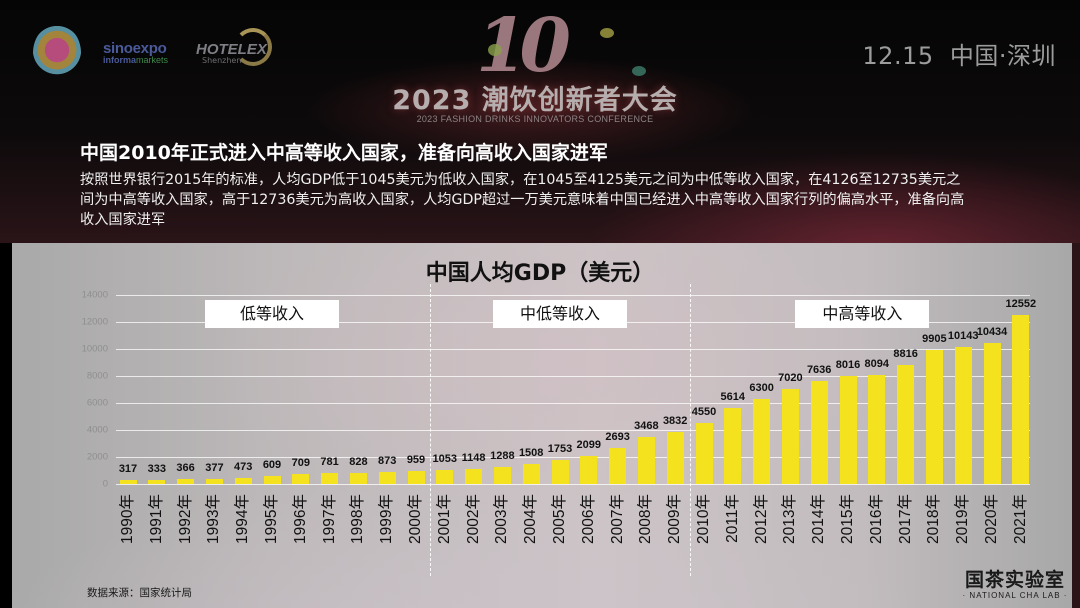 This screenshot has height=608, width=1080. I want to click on panel-edge, so click(1076, 425).